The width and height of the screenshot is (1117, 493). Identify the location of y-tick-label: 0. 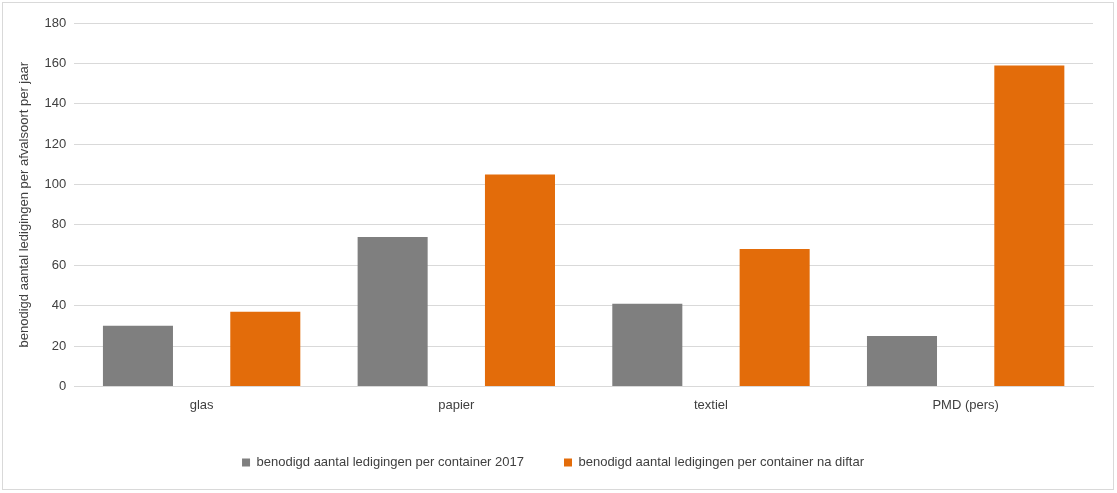
(63, 385).